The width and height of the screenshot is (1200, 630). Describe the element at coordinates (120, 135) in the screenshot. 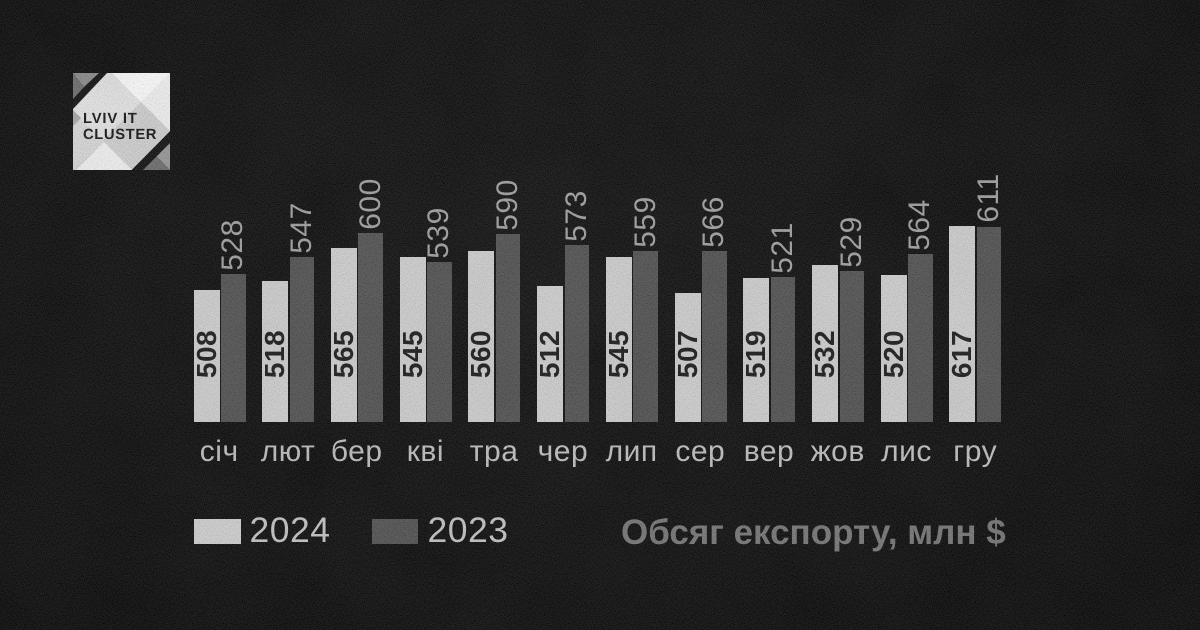

I see `svg-text: CLUSTER` at that location.